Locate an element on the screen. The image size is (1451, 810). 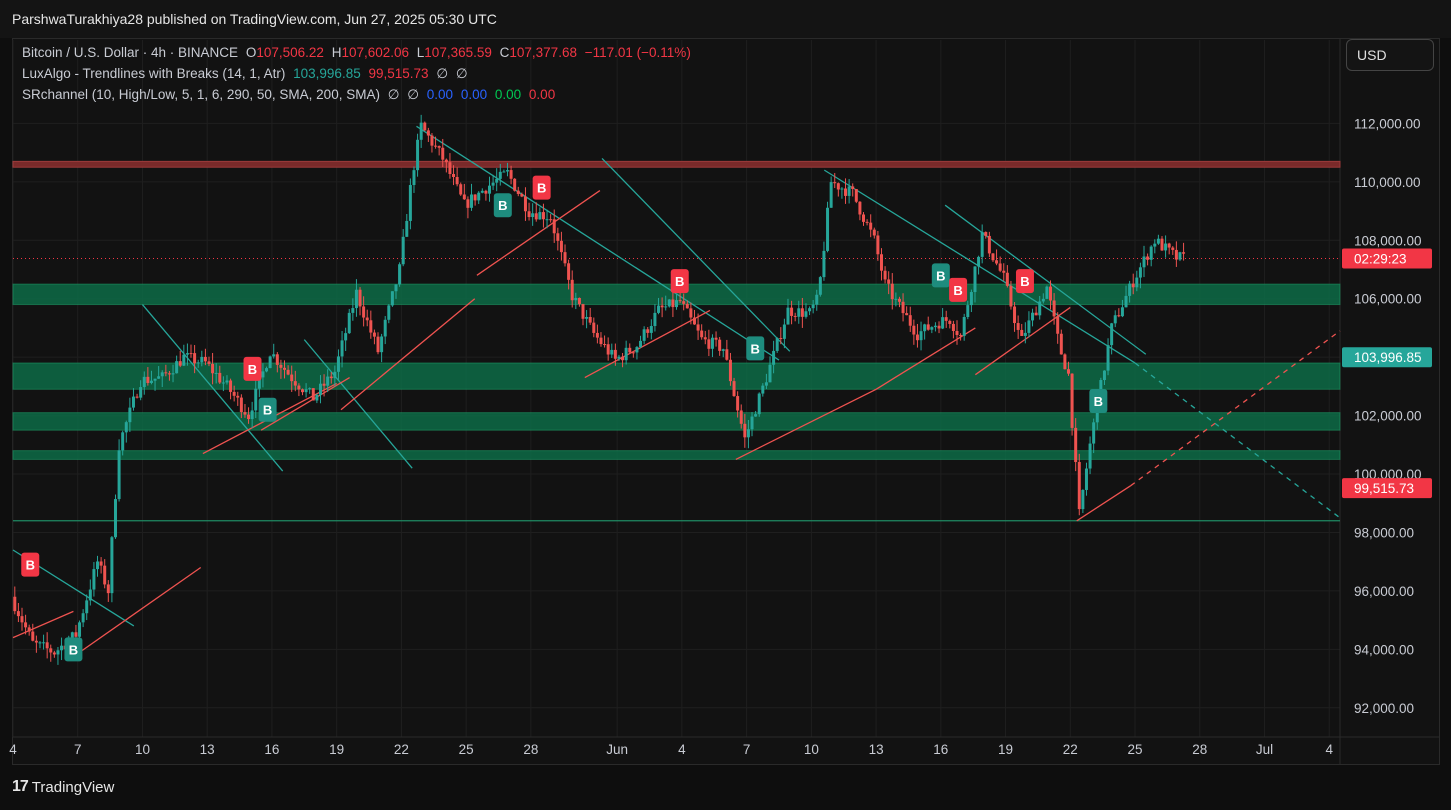
low-label: L is located at coordinates (420, 52).